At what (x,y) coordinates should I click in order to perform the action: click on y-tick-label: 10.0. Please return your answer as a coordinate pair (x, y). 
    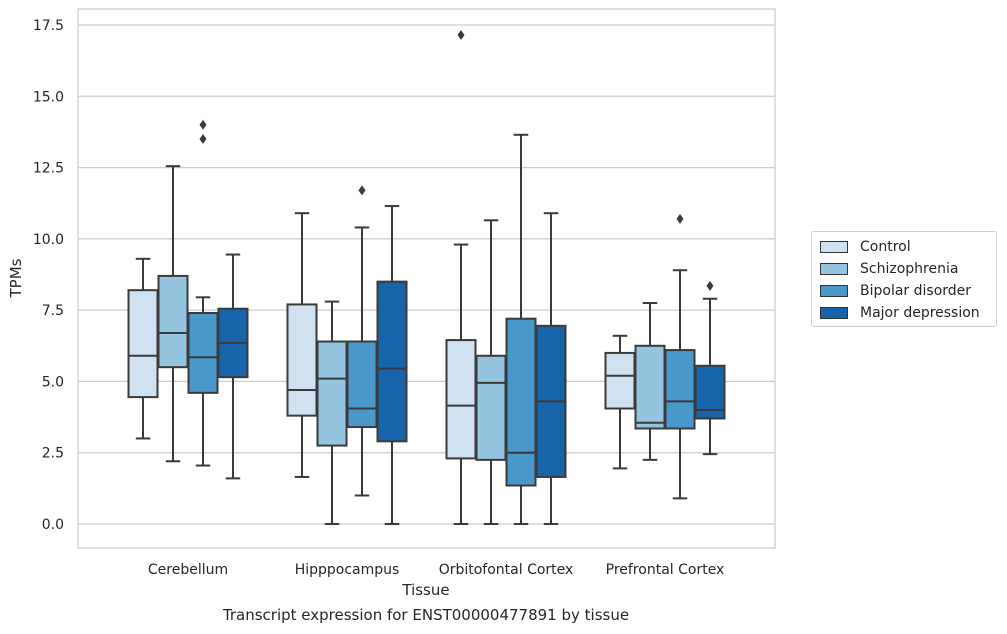
    Looking at the image, I should click on (48, 240).